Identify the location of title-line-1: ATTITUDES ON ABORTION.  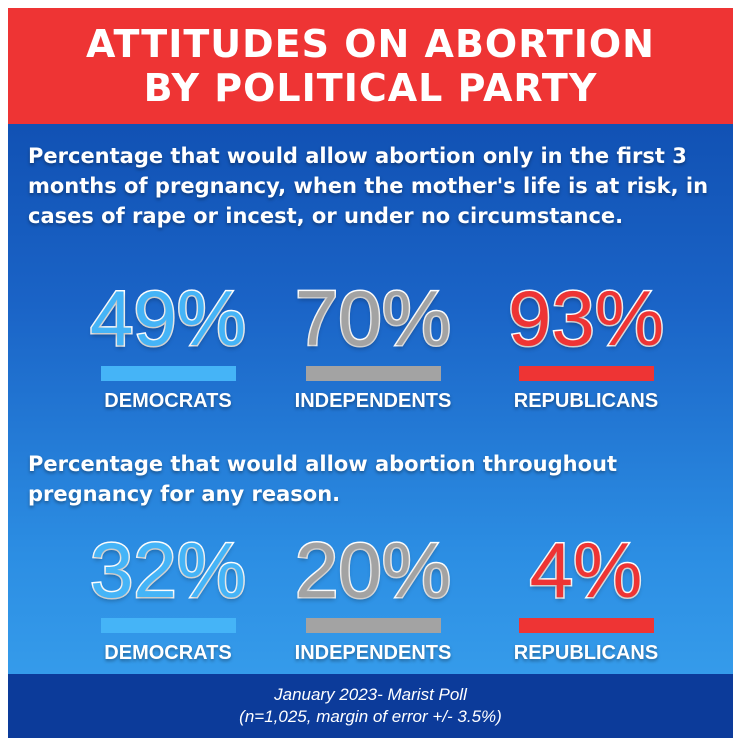
(370, 44).